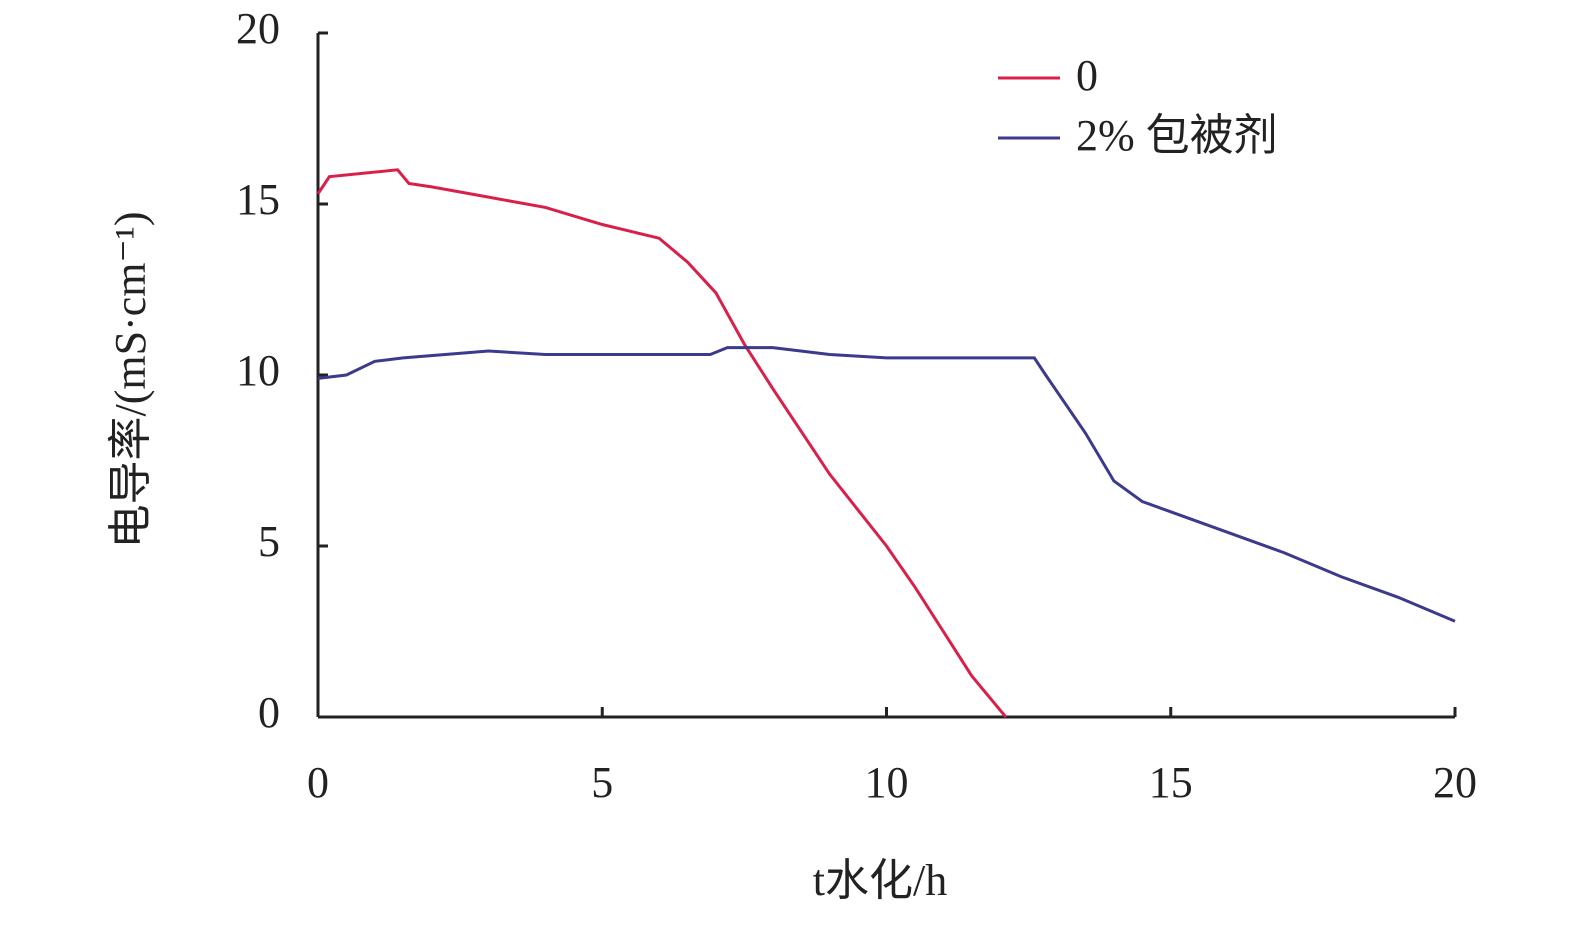 The width and height of the screenshot is (1575, 937). What do you see at coordinates (269, 541) in the screenshot?
I see `y-tick-label: 5` at bounding box center [269, 541].